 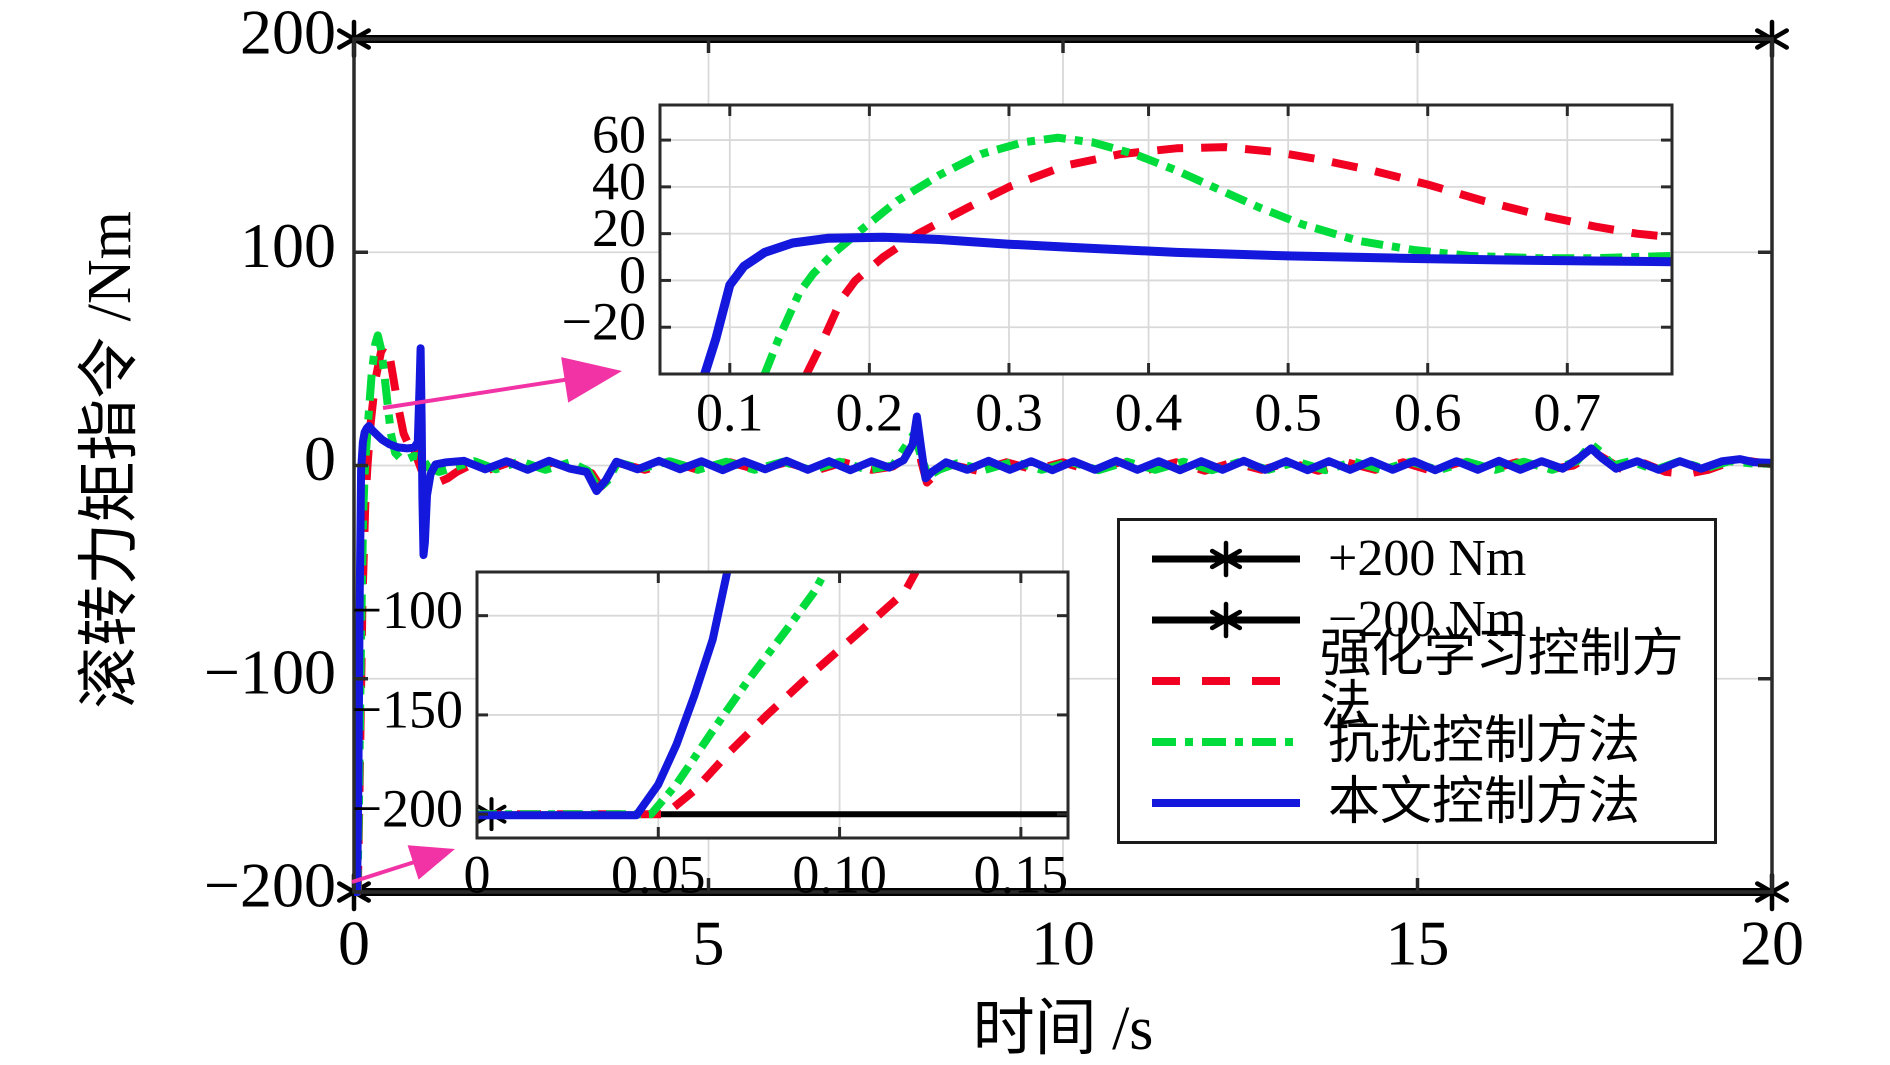 I want to click on arrow-to-top-inset-shaft, so click(x=476, y=393).